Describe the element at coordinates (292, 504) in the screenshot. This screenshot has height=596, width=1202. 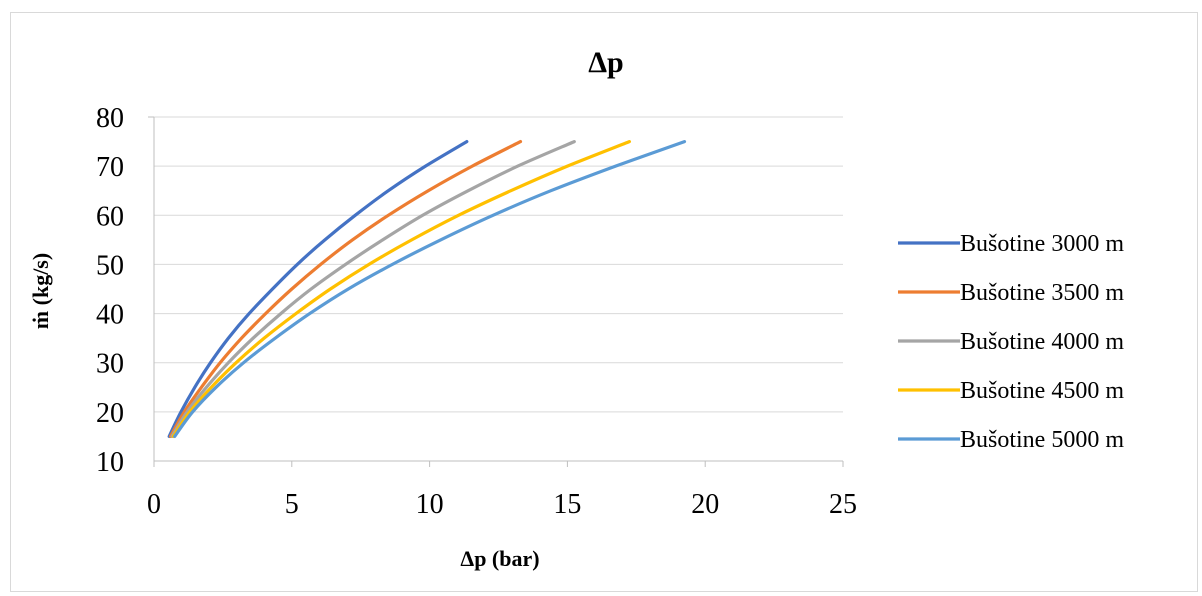
I see `x-tick-label: 5` at that location.